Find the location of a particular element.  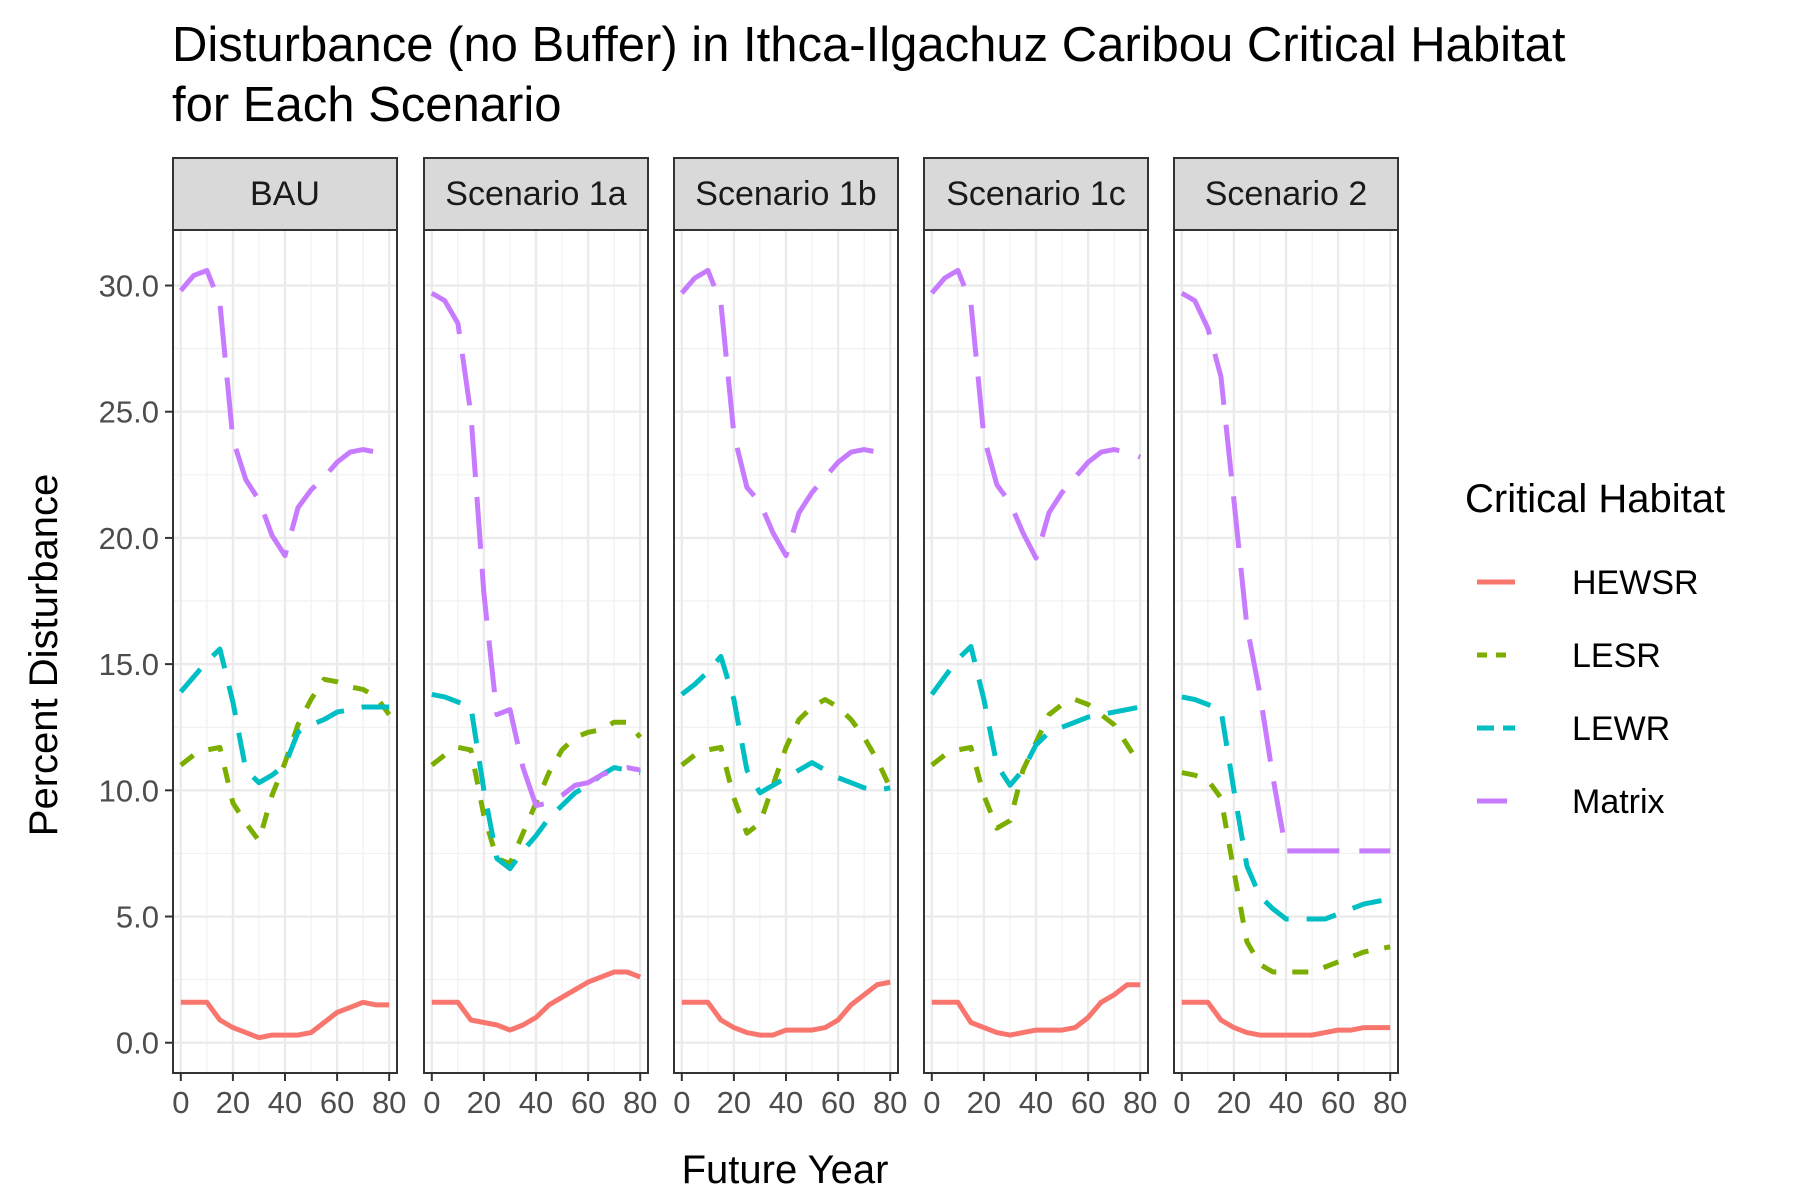

legend-label-lewr: LEWR is located at coordinates (1621, 729).